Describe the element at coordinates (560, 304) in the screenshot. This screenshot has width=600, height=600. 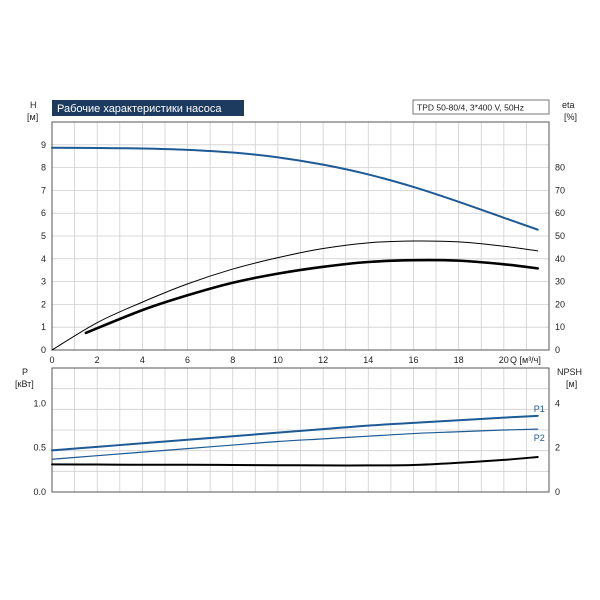
I see `y2-tick-label: 20` at that location.